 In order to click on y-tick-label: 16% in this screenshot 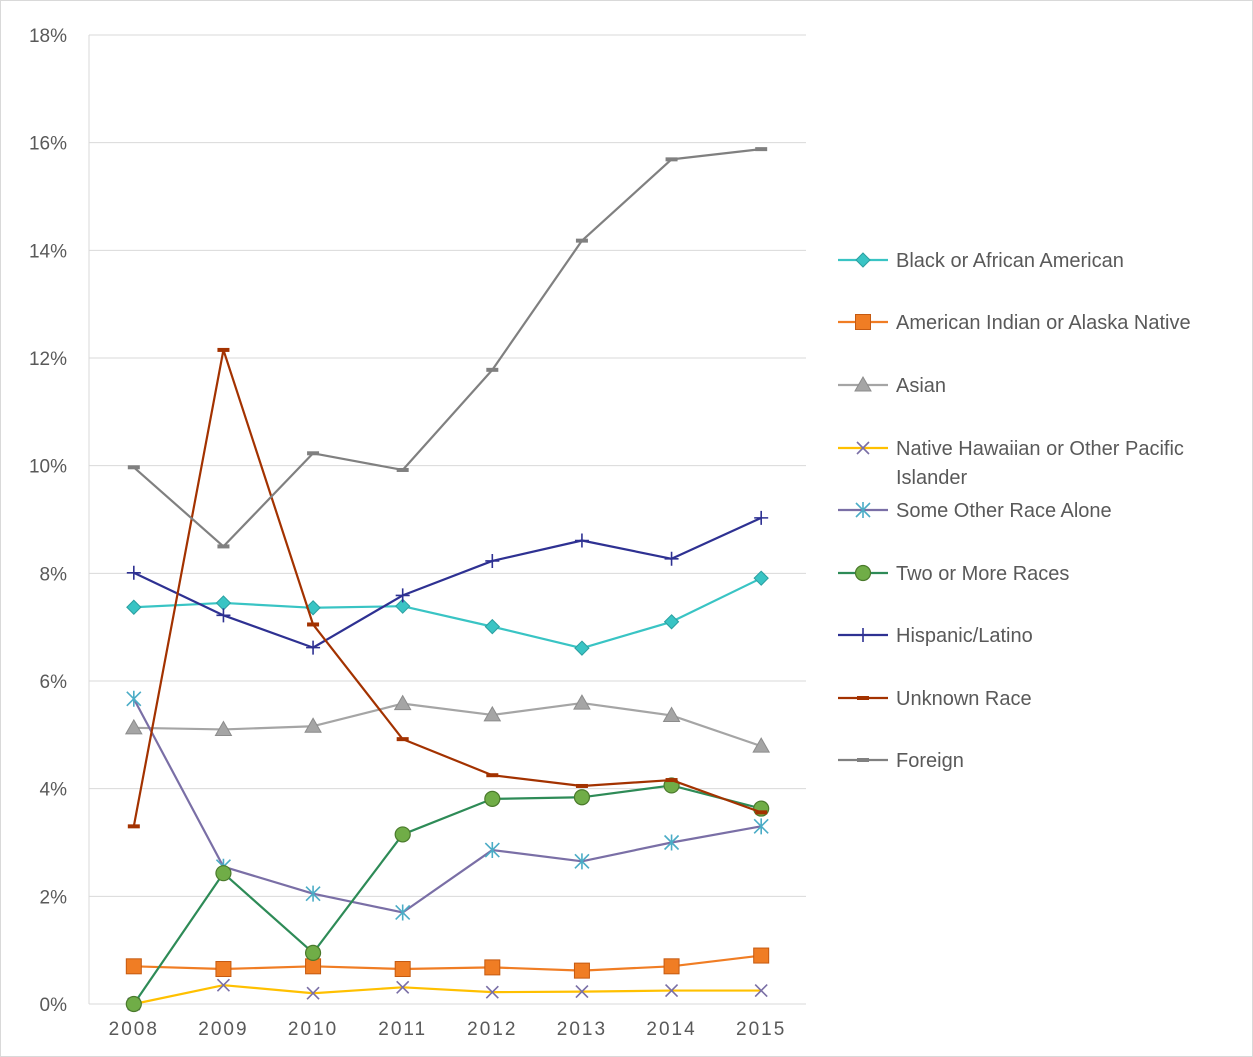, I will do `click(48, 144)`.